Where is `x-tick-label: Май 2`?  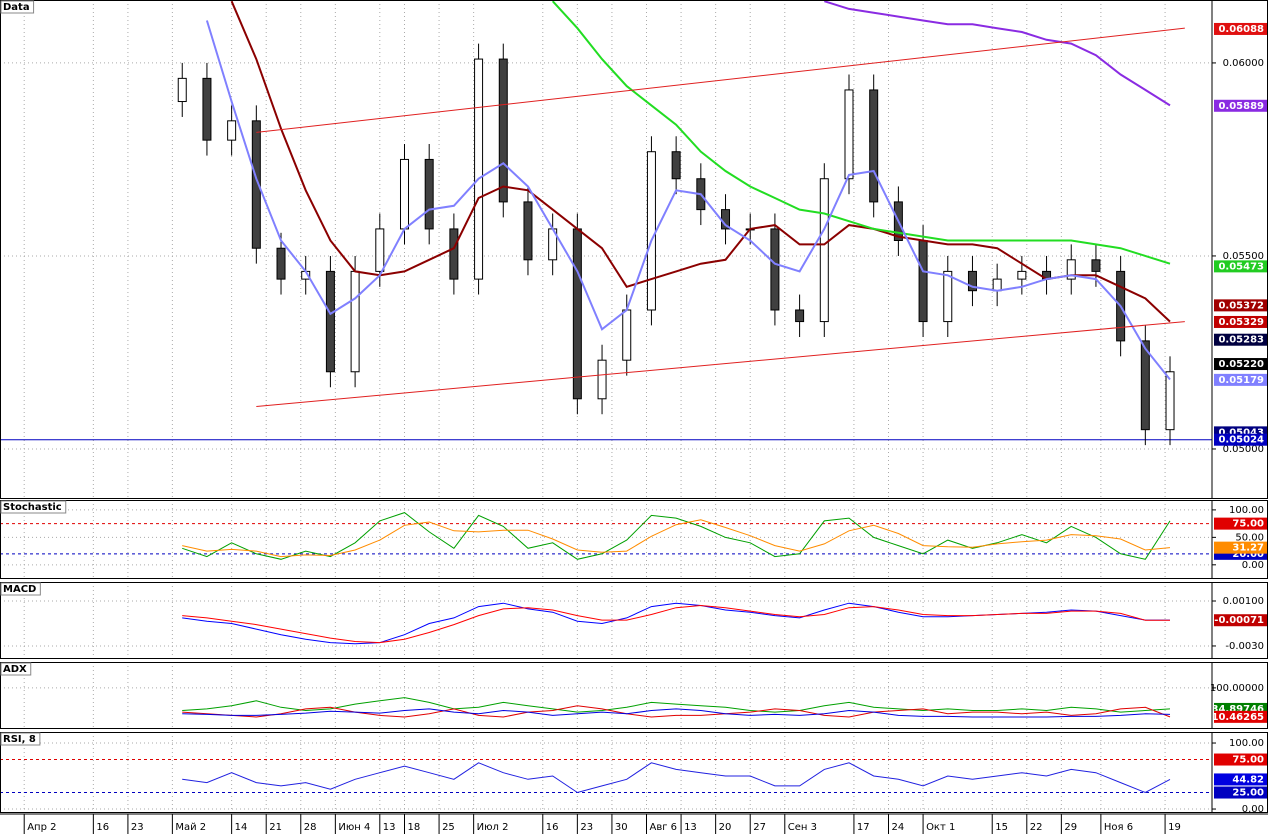
x-tick-label: Май 2 is located at coordinates (190, 827).